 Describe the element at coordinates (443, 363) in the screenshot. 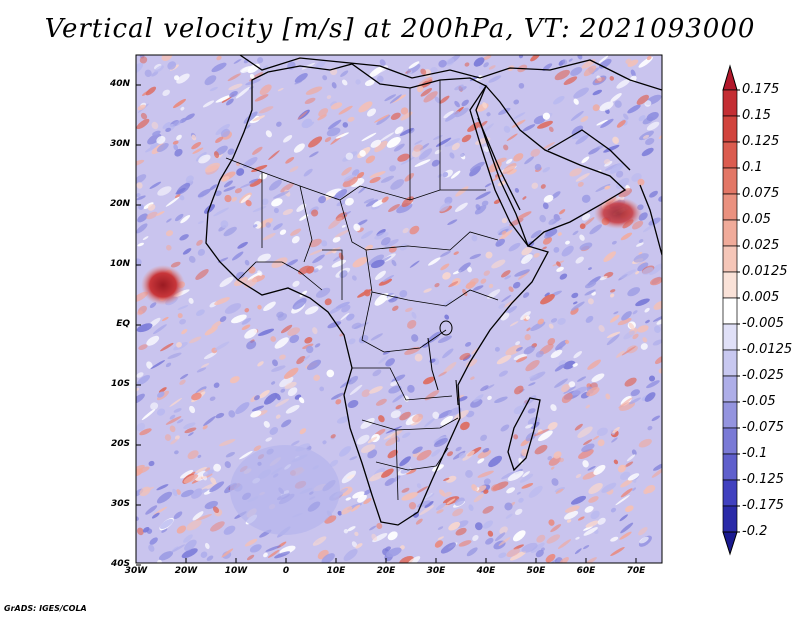

I see `great-lakes` at that location.